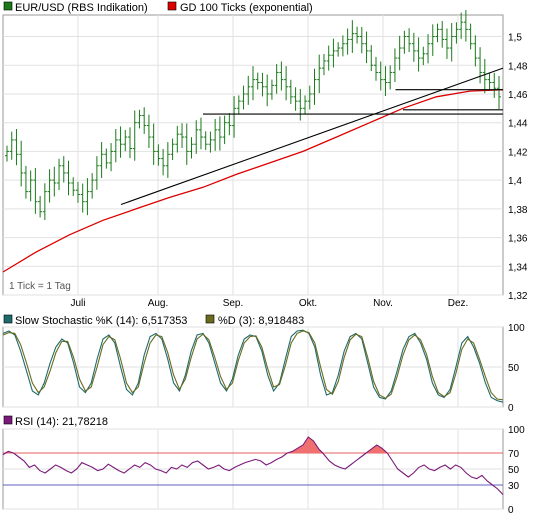 Image resolution: width=545 pixels, height=516 pixels. What do you see at coordinates (172, 6) in the screenshot?
I see `ema-legend-swatch` at bounding box center [172, 6].